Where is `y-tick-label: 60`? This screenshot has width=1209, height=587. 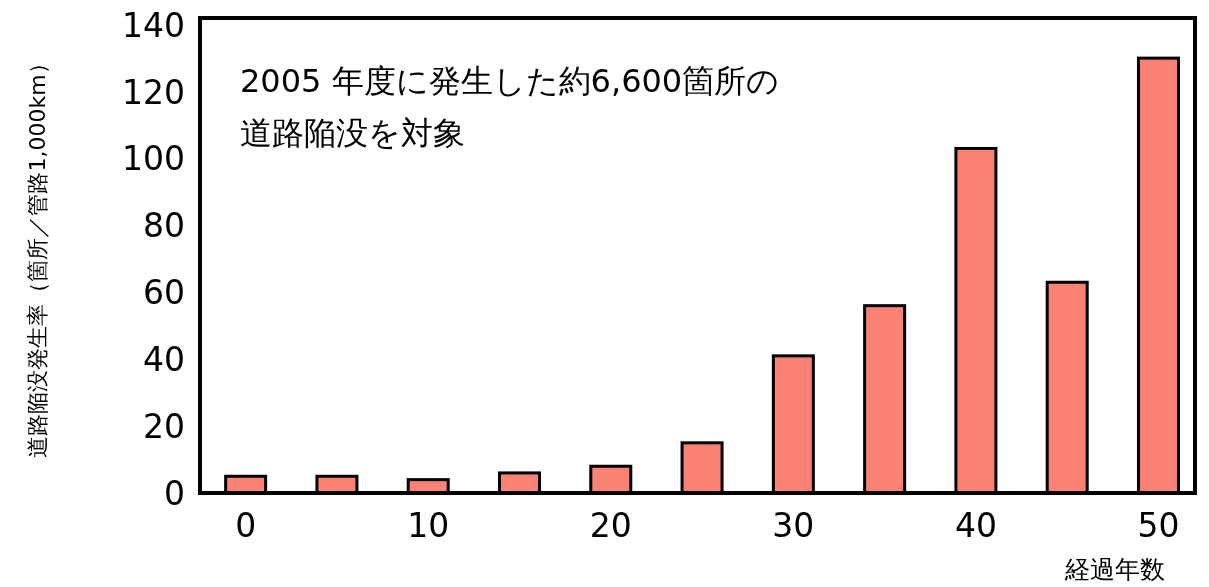
y-tick-label: 60 is located at coordinates (164, 293).